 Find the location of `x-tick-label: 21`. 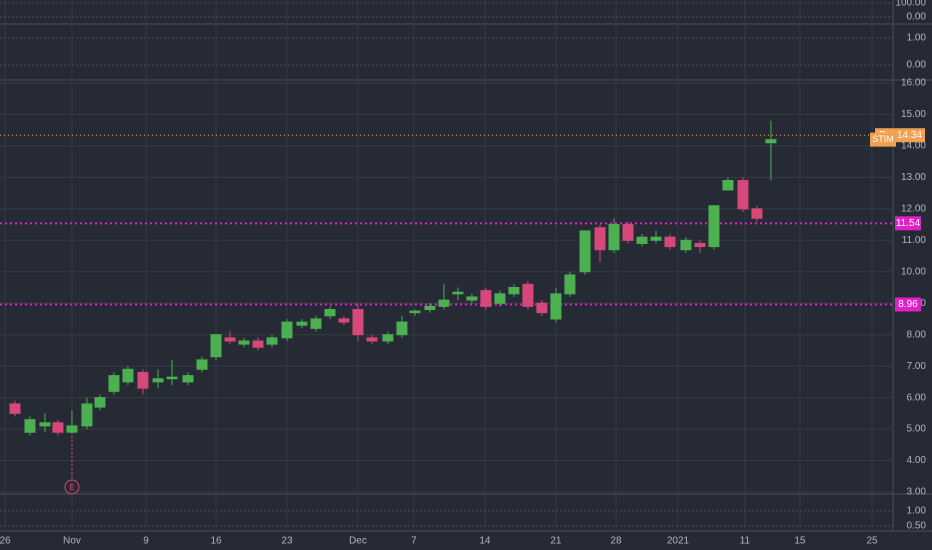

x-tick-label: 21 is located at coordinates (556, 541).